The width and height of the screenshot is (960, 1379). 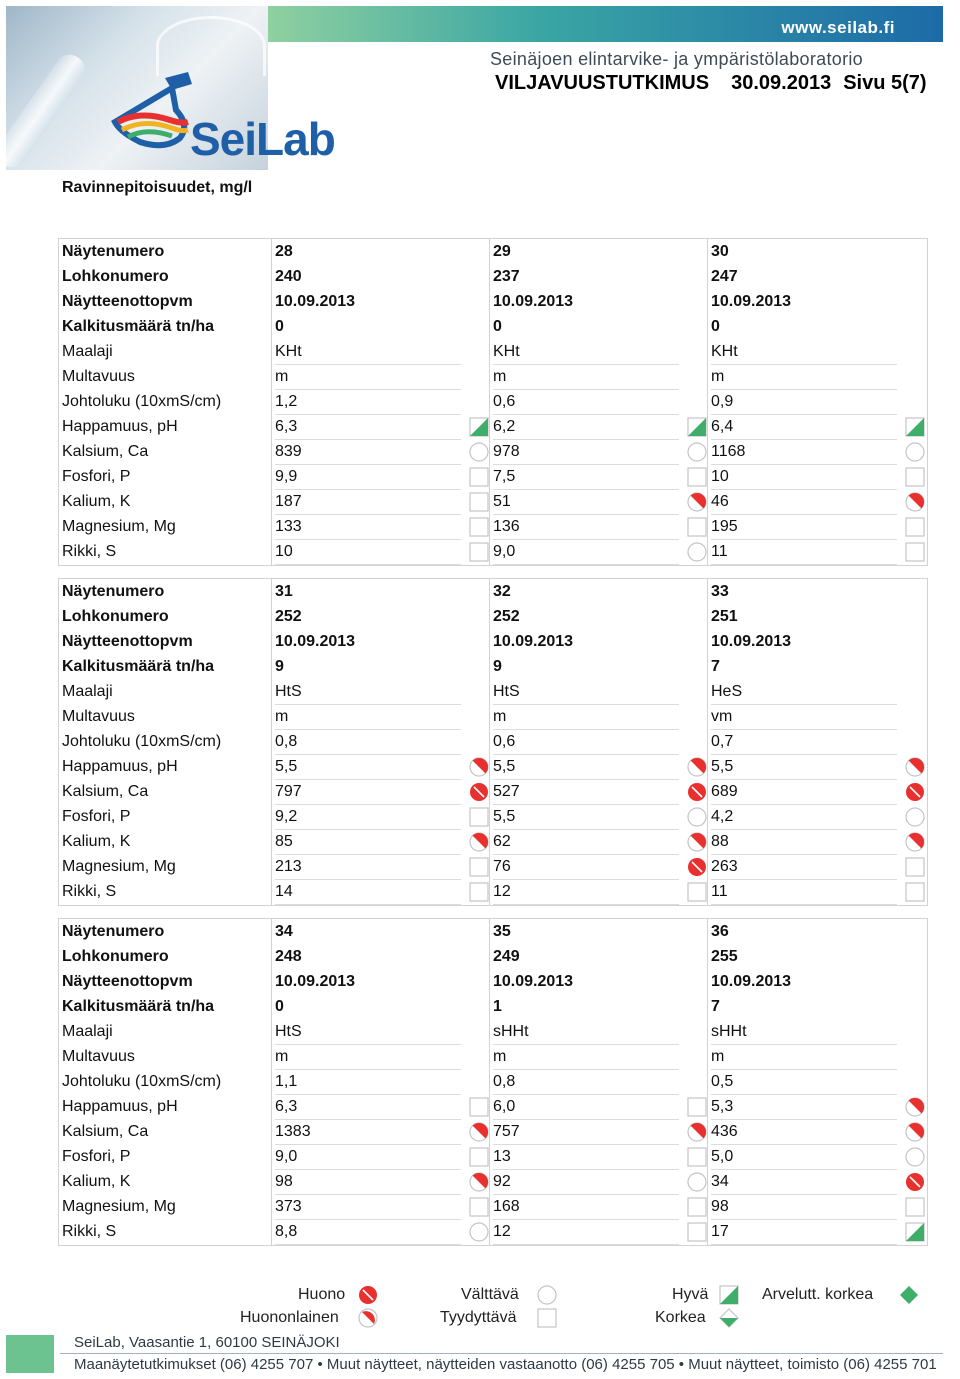 What do you see at coordinates (288, 866) in the screenshot?
I see `cell-value: 213` at bounding box center [288, 866].